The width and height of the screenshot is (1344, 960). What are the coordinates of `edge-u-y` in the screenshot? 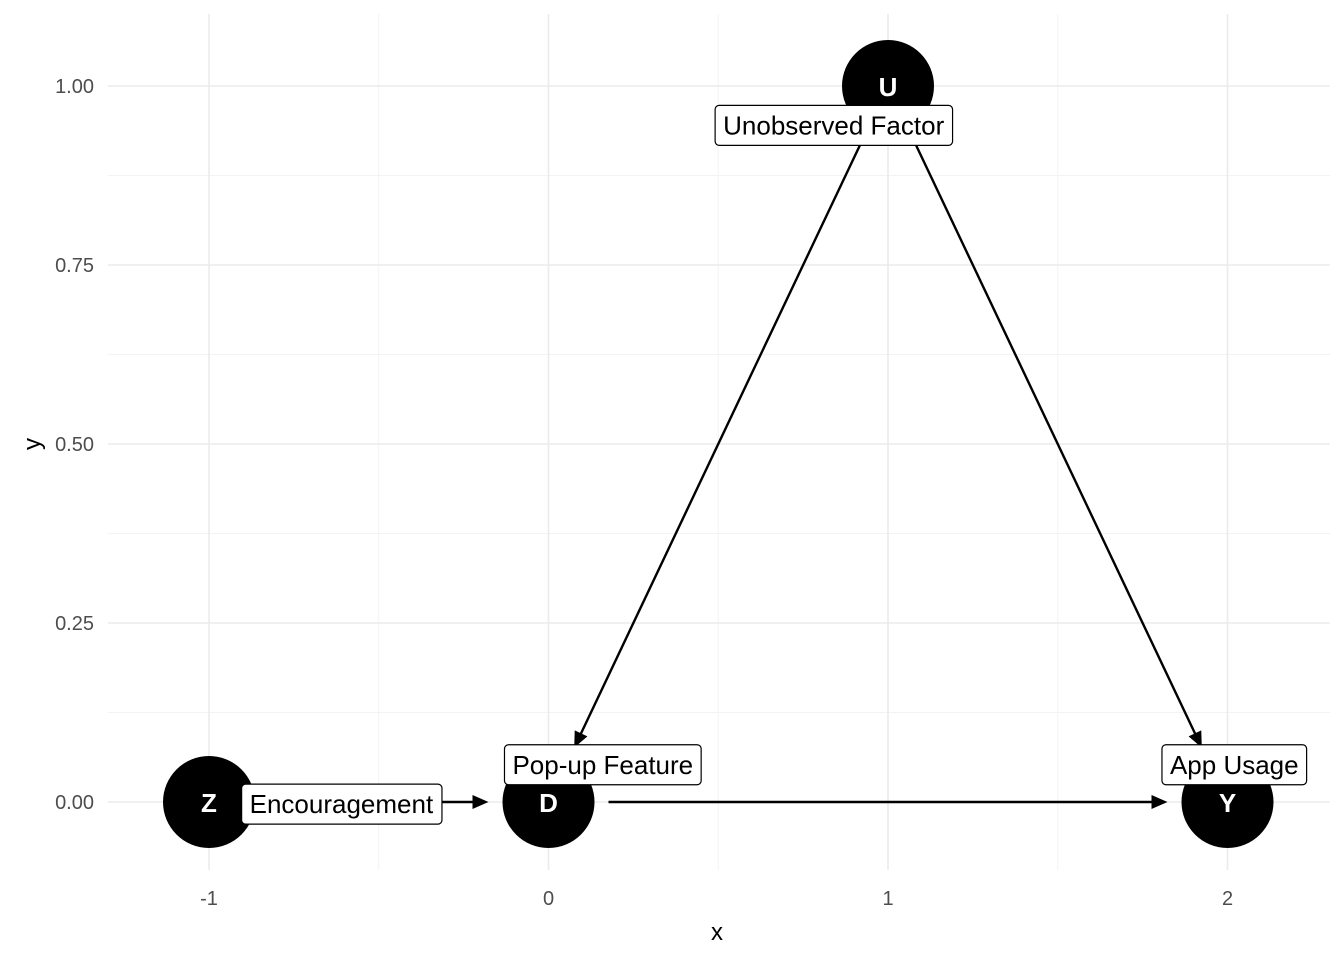 It's located at (1057, 443).